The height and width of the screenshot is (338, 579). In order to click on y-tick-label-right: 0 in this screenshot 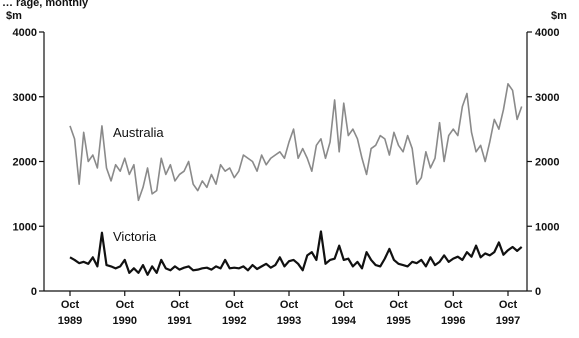, I will do `click(538, 292)`.